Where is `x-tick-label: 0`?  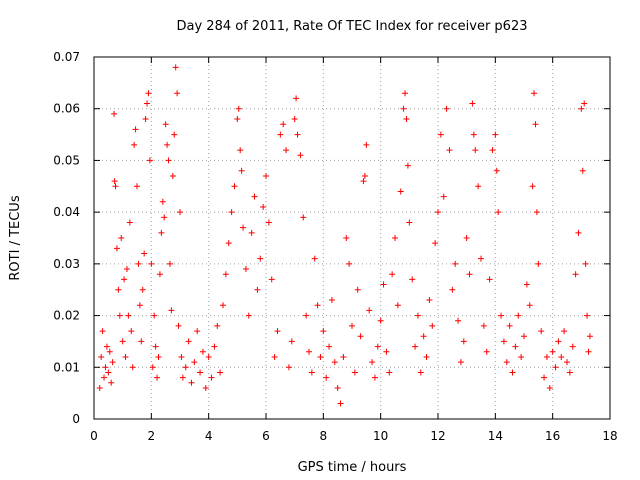
x-tick-label: 0 is located at coordinates (94, 436).